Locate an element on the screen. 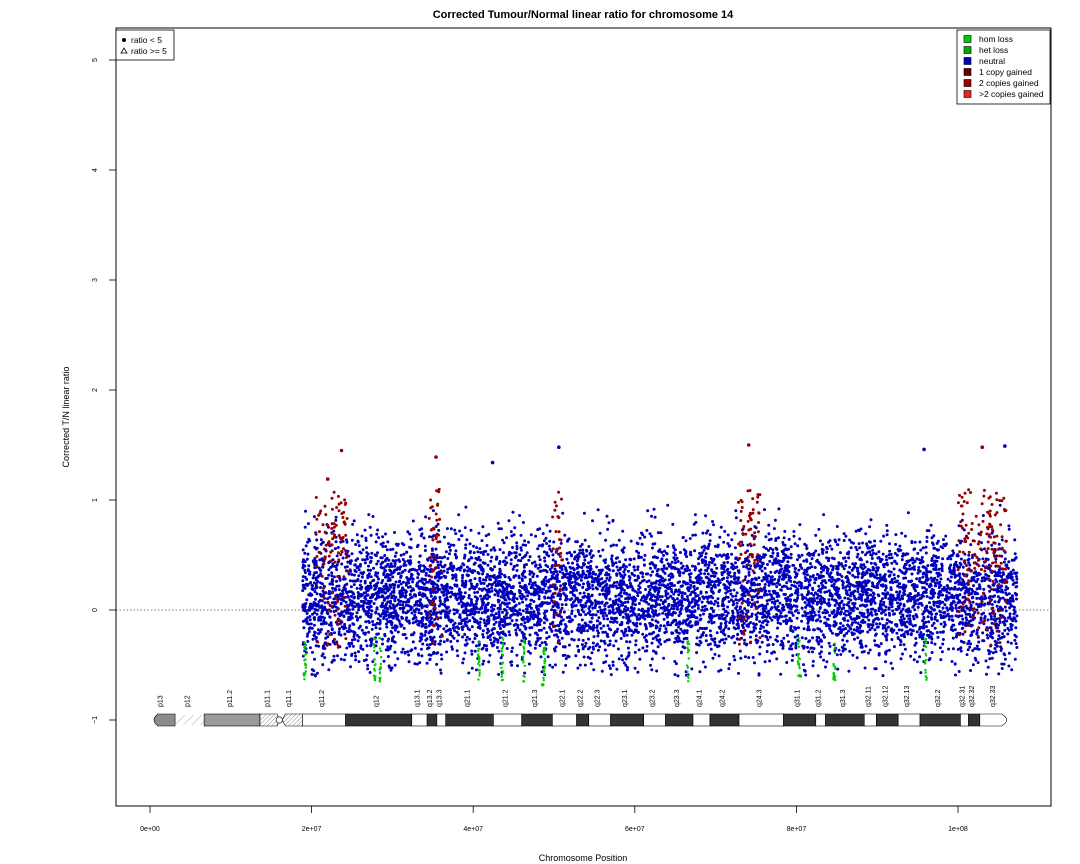 The height and width of the screenshot is (864, 1080). band-label: q22.1 is located at coordinates (563, 698).